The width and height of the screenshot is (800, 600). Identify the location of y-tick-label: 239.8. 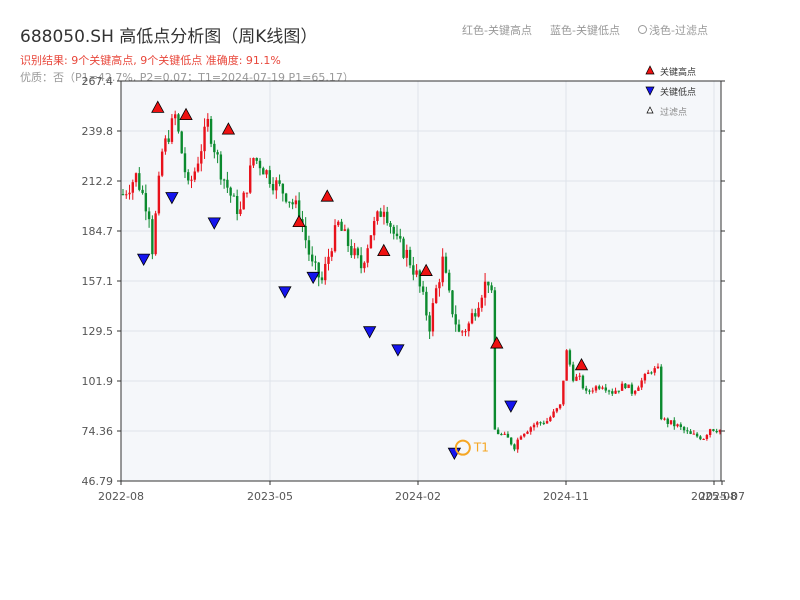
(98, 131).